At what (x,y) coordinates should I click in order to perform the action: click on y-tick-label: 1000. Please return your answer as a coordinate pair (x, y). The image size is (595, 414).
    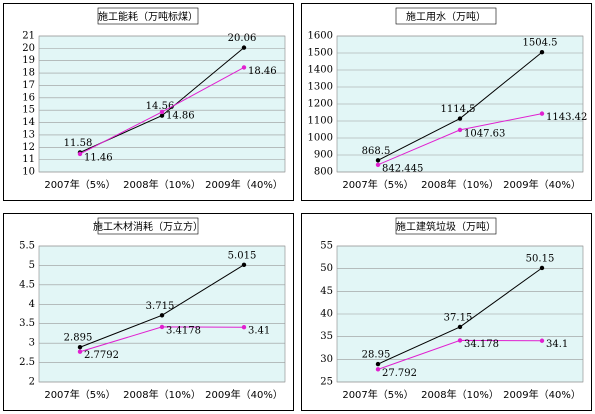
    Looking at the image, I should click on (320, 138).